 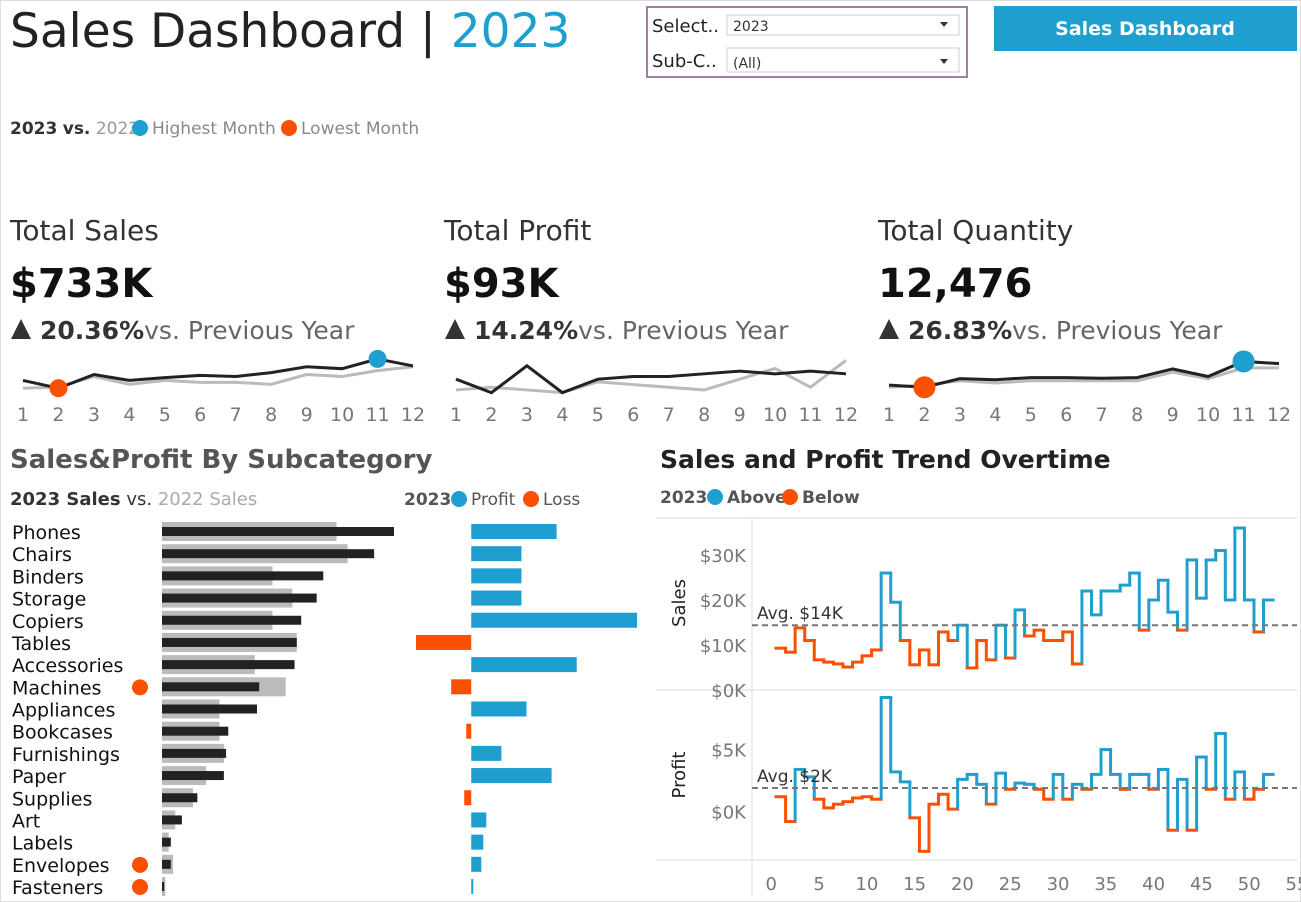 What do you see at coordinates (831, 498) in the screenshot?
I see `legend-below: Below` at bounding box center [831, 498].